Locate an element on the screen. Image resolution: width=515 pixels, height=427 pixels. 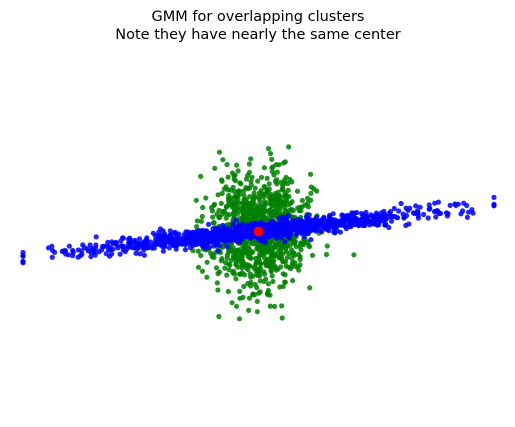
cluster-center-marker is located at coordinates (258, 231).